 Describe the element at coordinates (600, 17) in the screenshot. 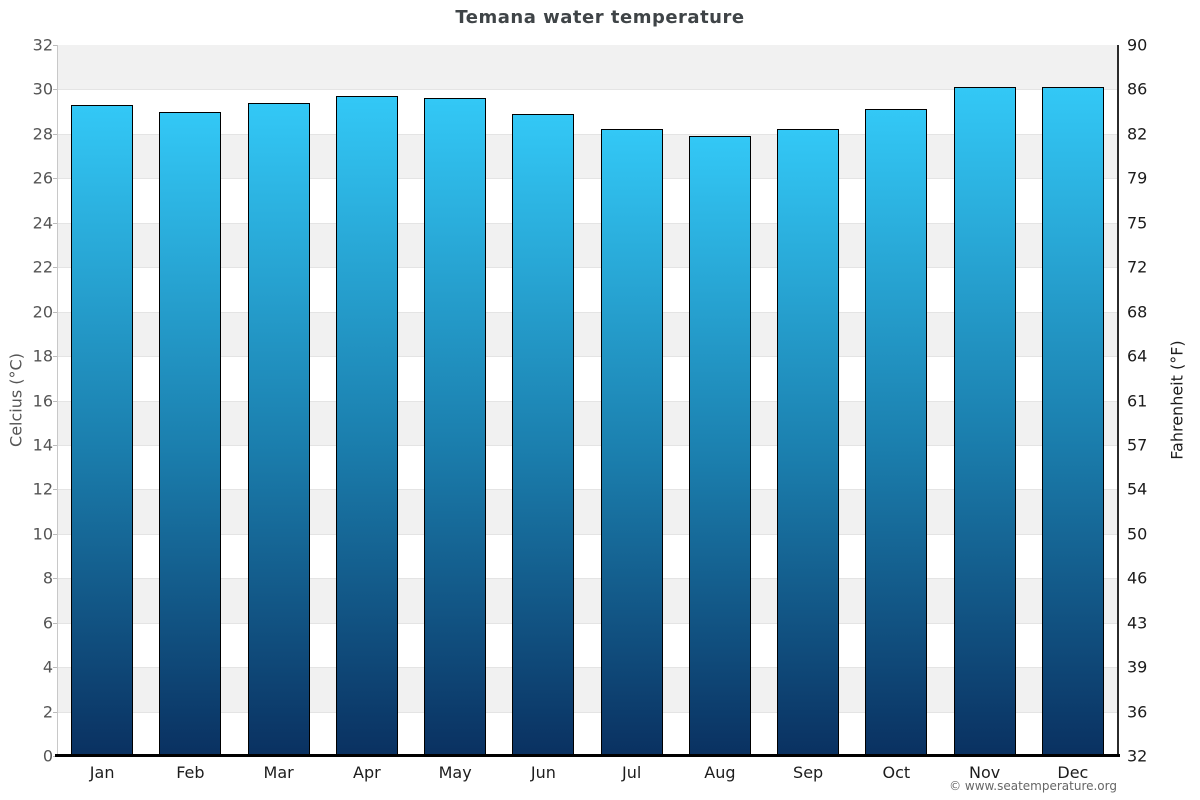

I see `chart-title: Temana water temperature` at that location.